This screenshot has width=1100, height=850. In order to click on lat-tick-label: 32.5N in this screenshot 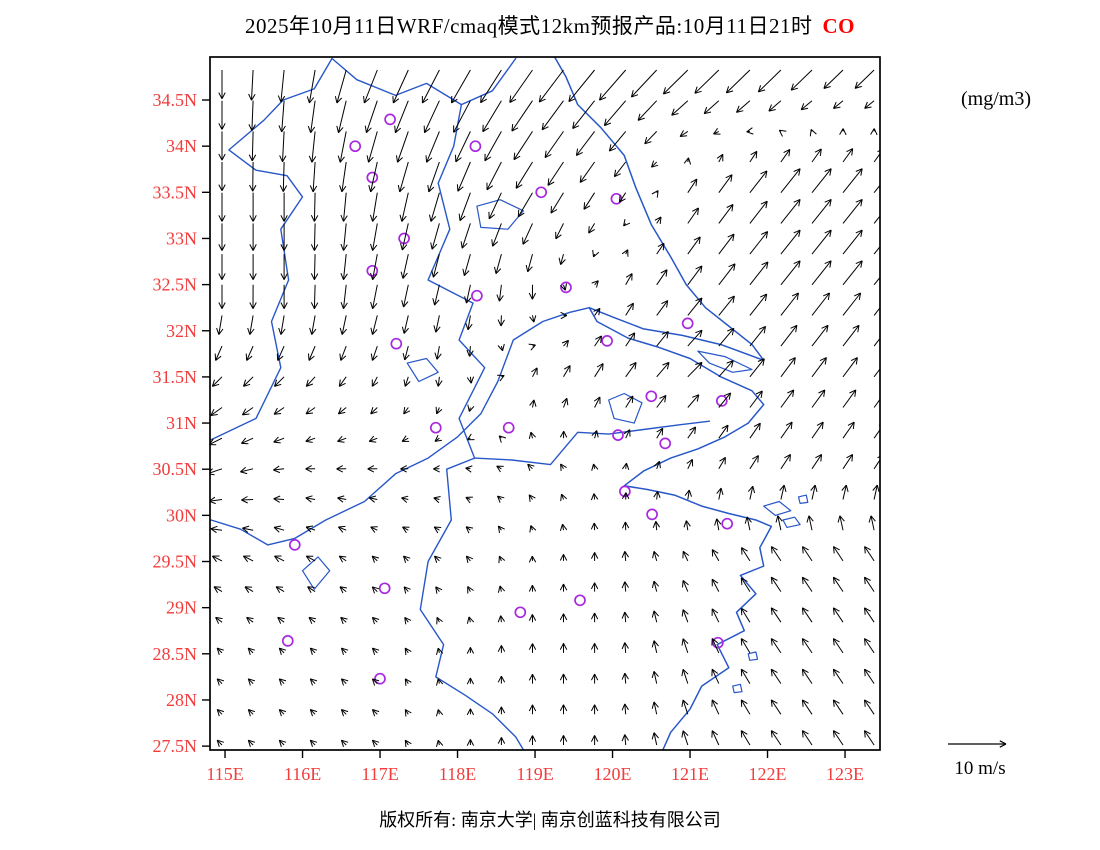, I will do `click(175, 285)`.